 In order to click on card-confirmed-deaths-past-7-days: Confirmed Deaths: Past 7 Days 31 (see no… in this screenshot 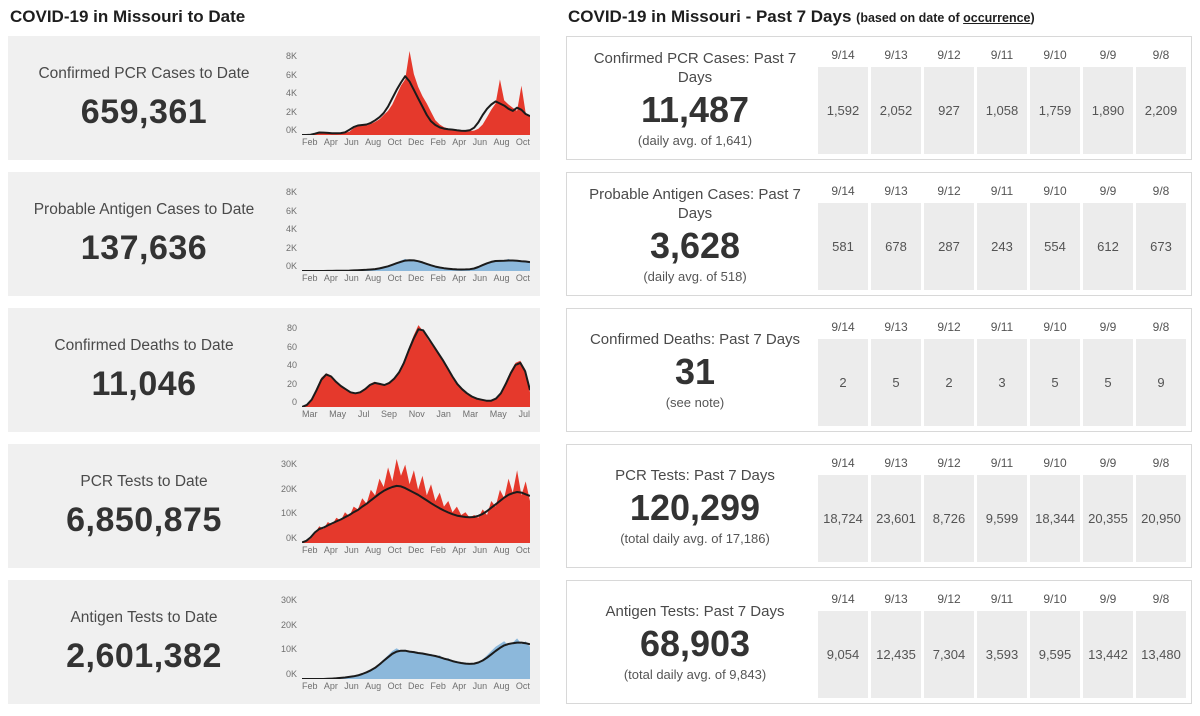, I will do `click(879, 370)`.